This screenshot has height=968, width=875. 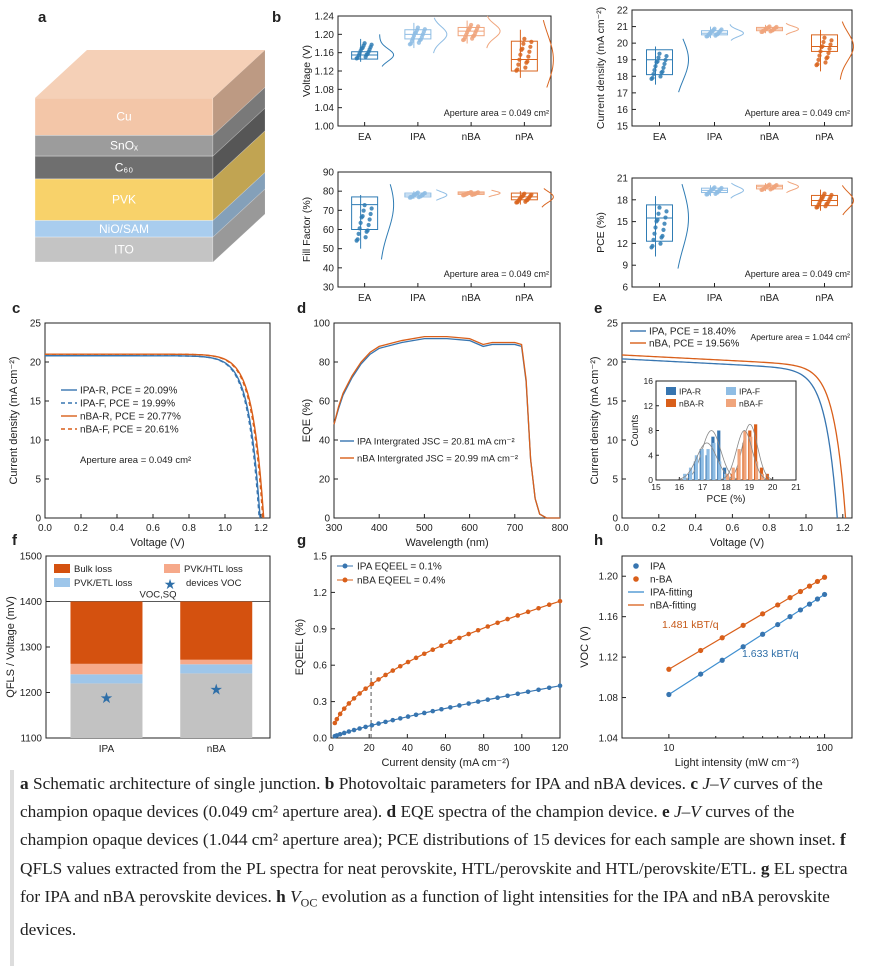 What do you see at coordinates (418, 298) in the screenshot?
I see `plot-b2-xtick-label: IPA` at bounding box center [418, 298].